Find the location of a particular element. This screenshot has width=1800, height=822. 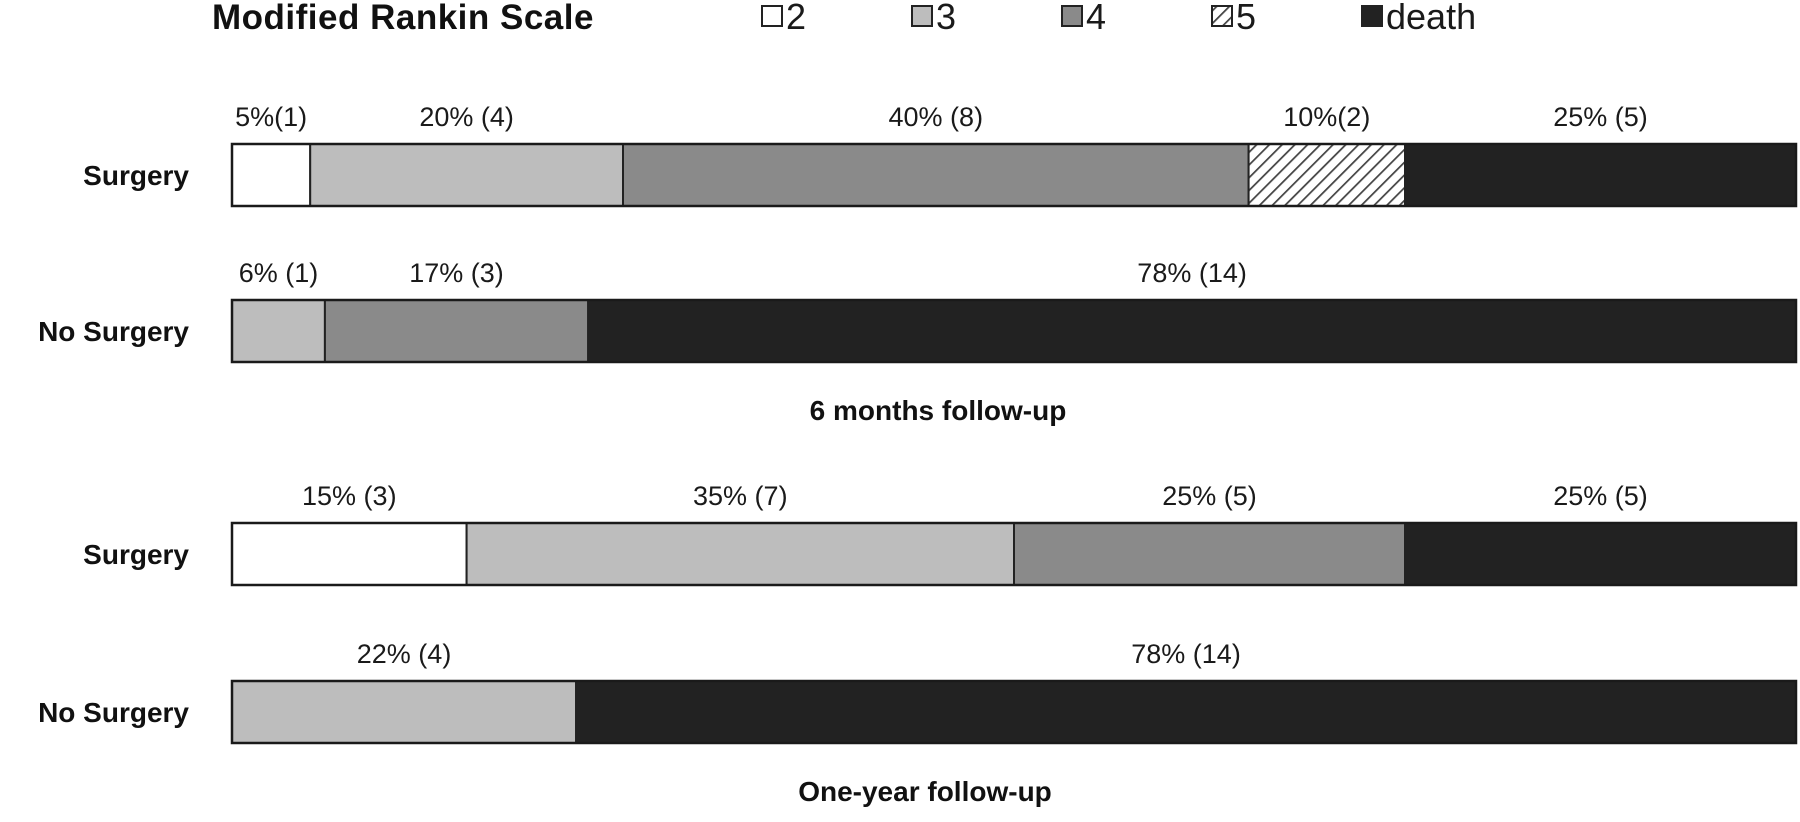

legend-label-2: 2 is located at coordinates (796, 18).